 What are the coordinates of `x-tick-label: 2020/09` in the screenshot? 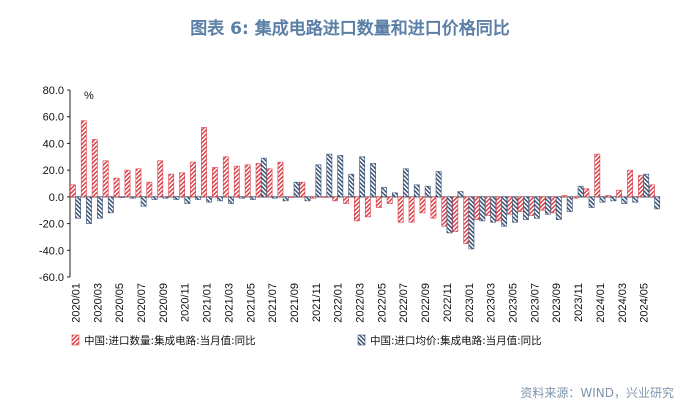 It's located at (164, 303).